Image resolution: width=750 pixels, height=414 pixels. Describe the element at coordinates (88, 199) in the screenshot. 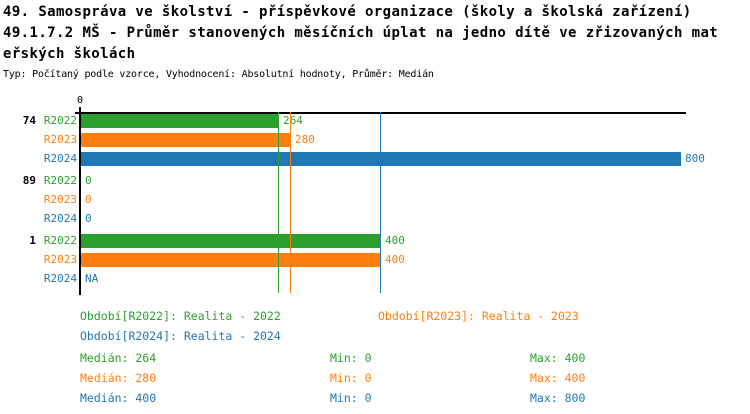

I see `bar-value-89-R2023: 0` at that location.